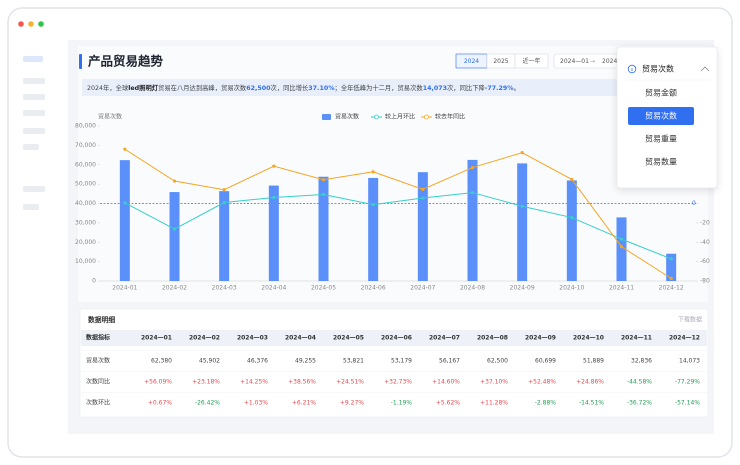 Image resolution: width=740 pixels, height=465 pixels. Describe the element at coordinates (545, 361) in the screenshot. I see `table-cell: 60,699` at that location.